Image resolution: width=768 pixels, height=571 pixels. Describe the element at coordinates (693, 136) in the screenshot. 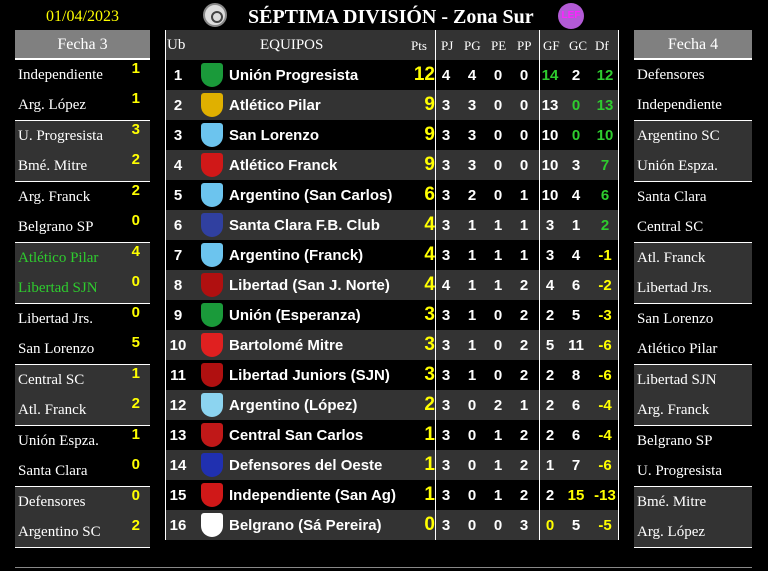

I see `match-team: Argentino SC` at that location.